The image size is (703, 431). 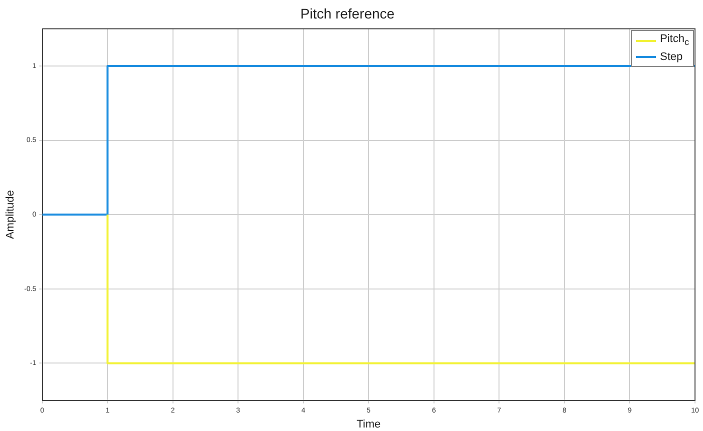 What do you see at coordinates (675, 40) in the screenshot?
I see `legend-label: Pitch$_{c}$` at bounding box center [675, 40].